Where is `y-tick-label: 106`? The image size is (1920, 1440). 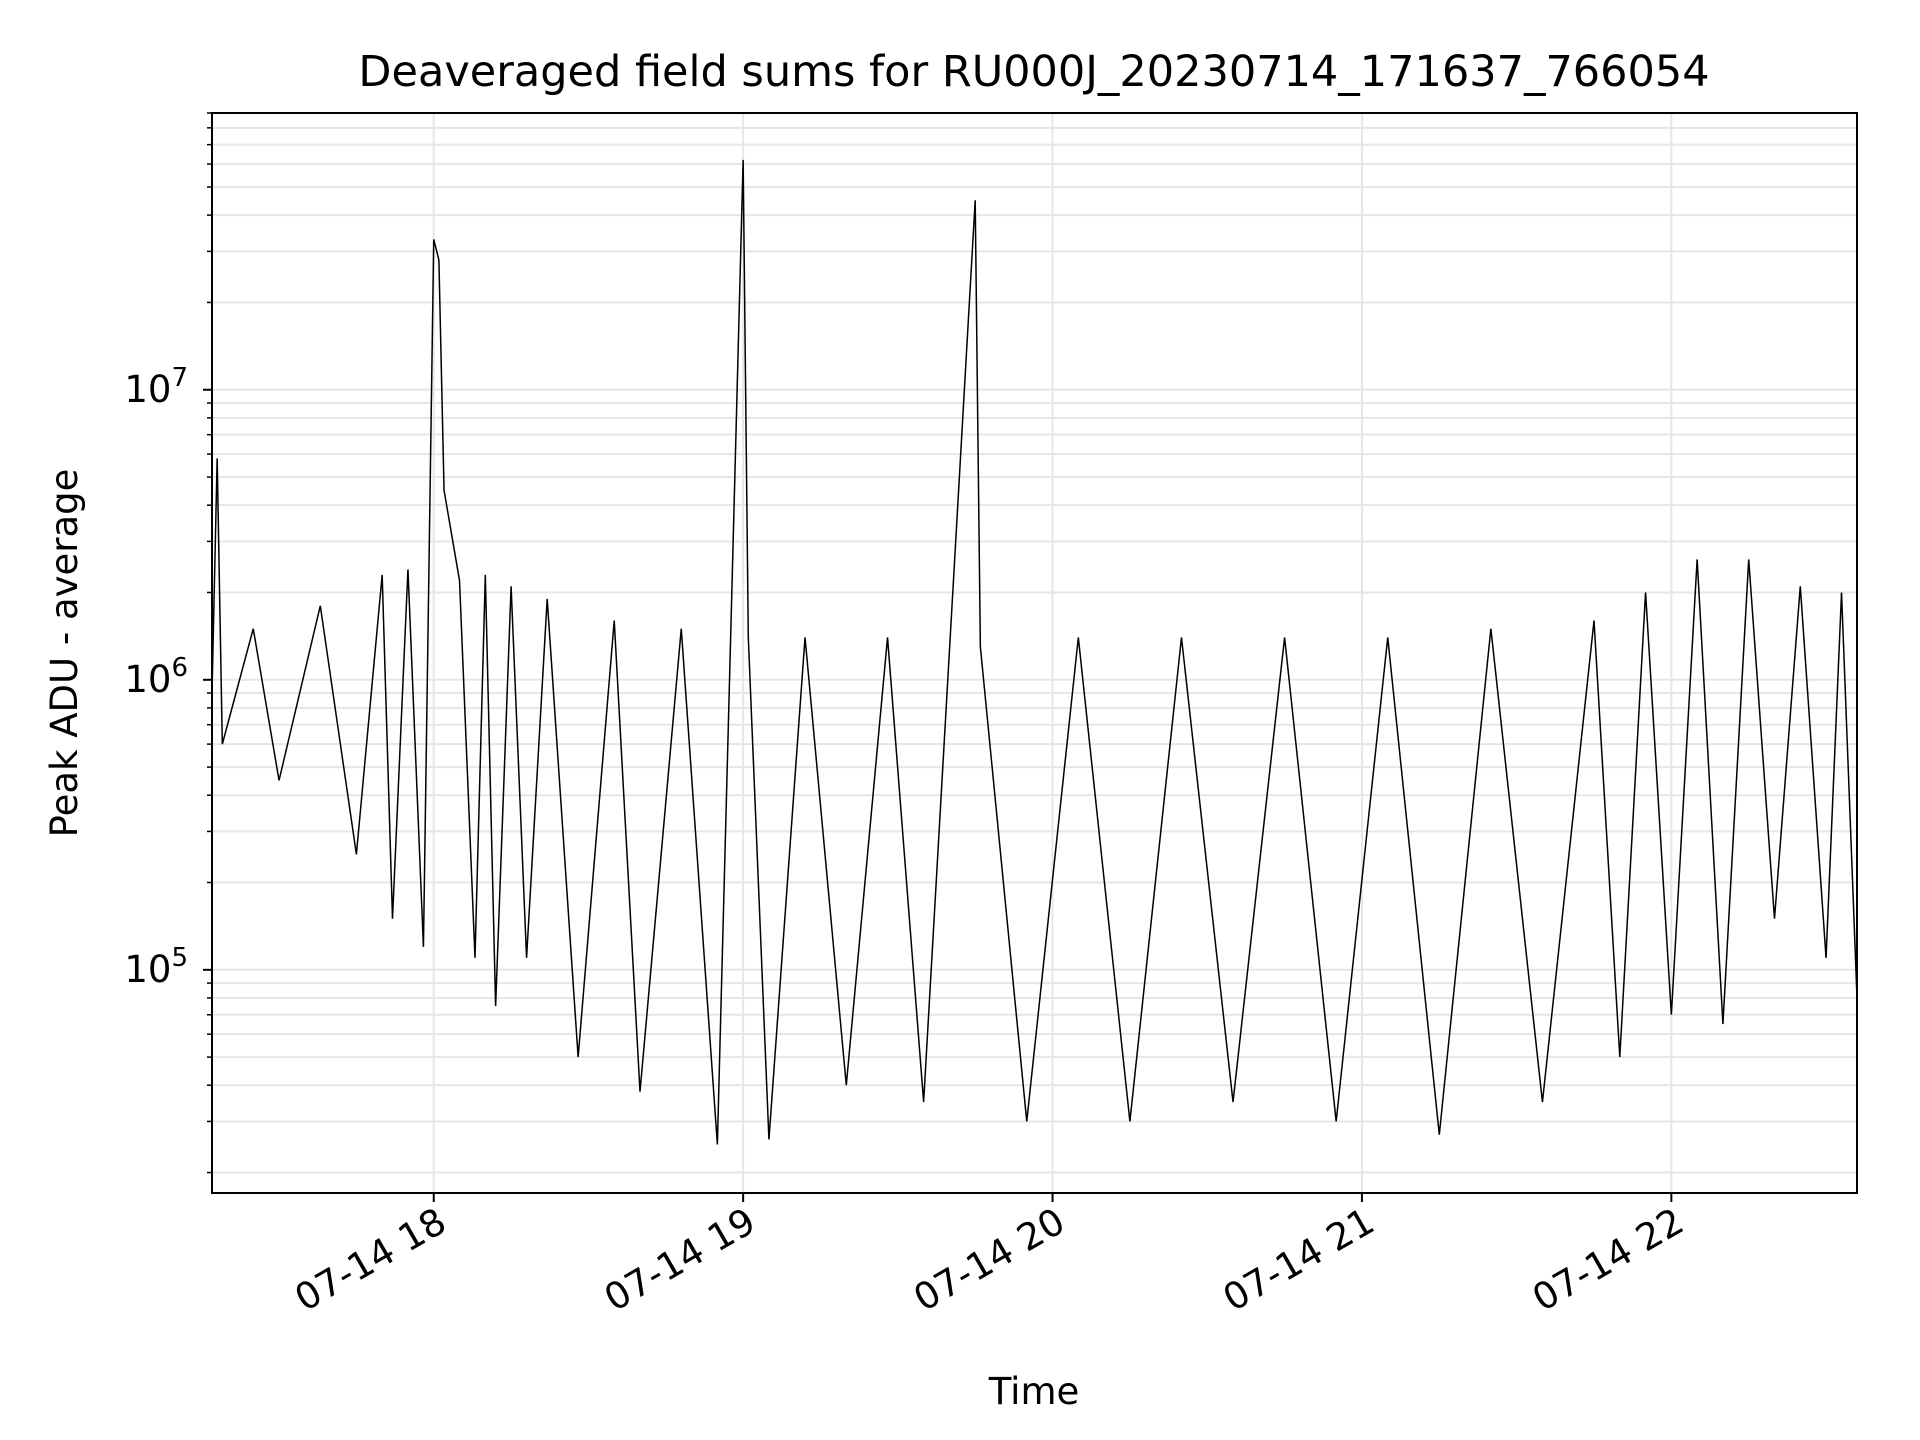
y-tick-label: 106 is located at coordinates (156, 677).